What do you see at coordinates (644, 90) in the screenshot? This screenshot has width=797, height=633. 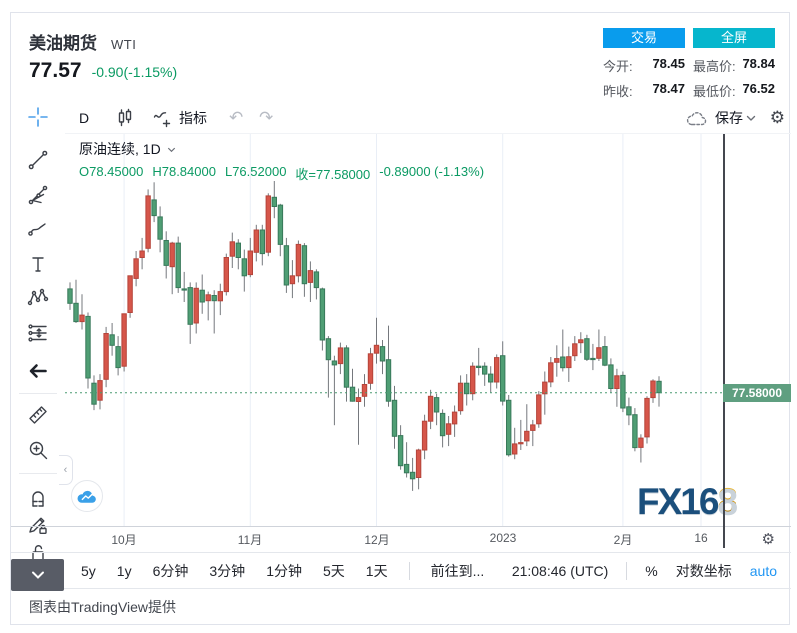 I see `stat-prev-close: 昨收: 78.47` at bounding box center [644, 90].